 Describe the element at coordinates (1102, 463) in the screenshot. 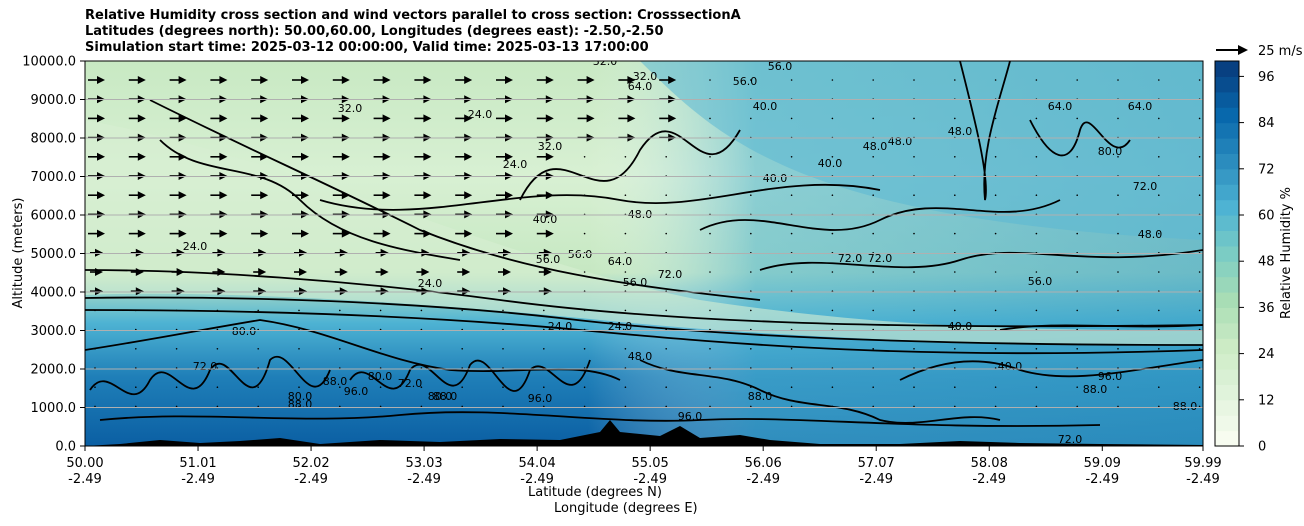

I see `x-tick-label-latitude: 59.09` at that location.